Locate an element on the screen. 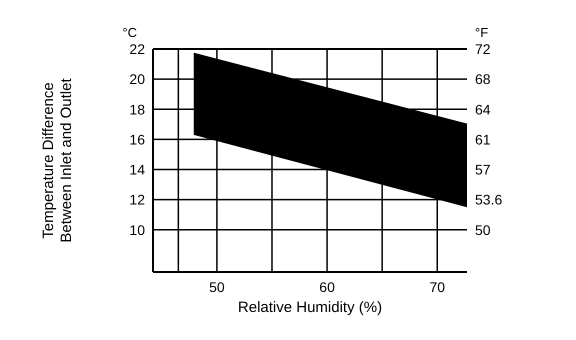 The image size is (576, 340). y-tick-label: 16 is located at coordinates (137, 139).